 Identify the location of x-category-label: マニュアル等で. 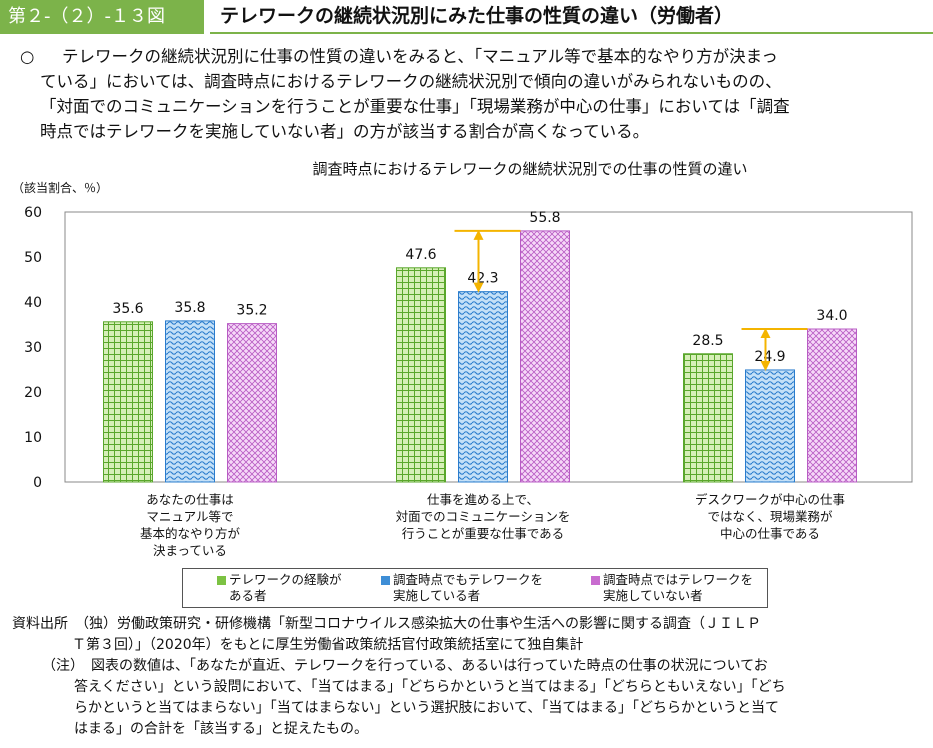
(189, 516).